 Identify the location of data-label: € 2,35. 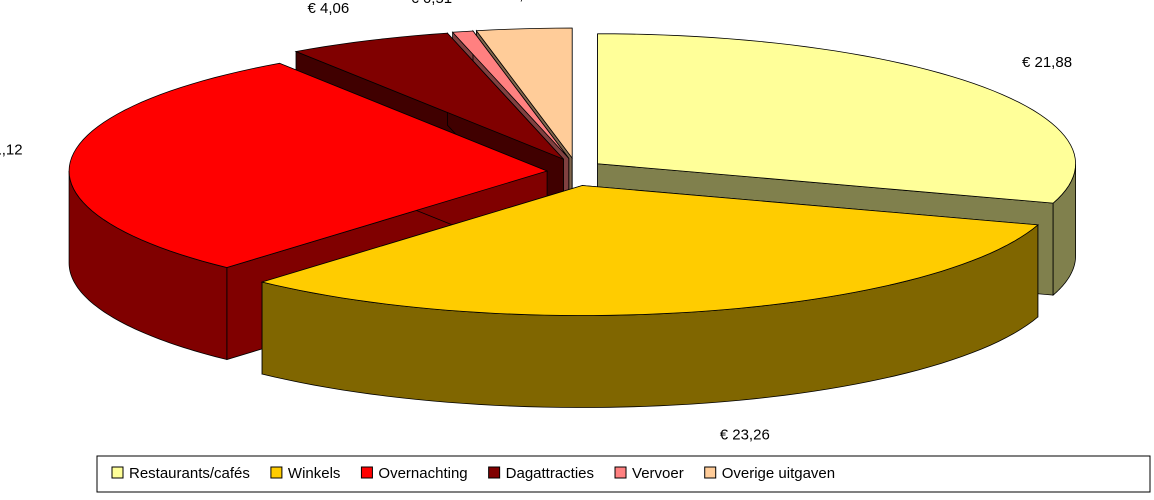
(519, 1).